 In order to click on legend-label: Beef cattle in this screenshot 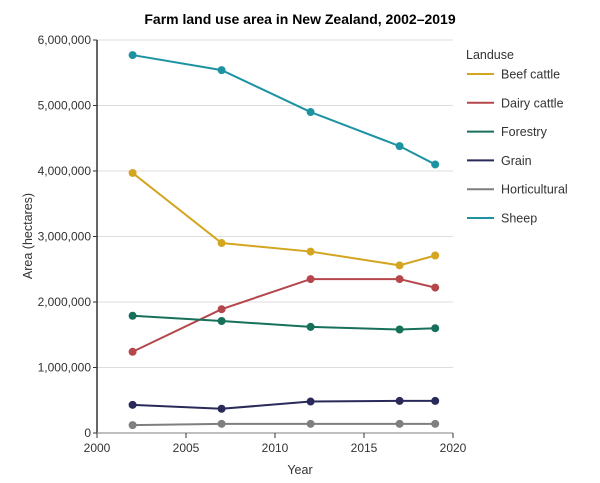, I will do `click(530, 75)`.